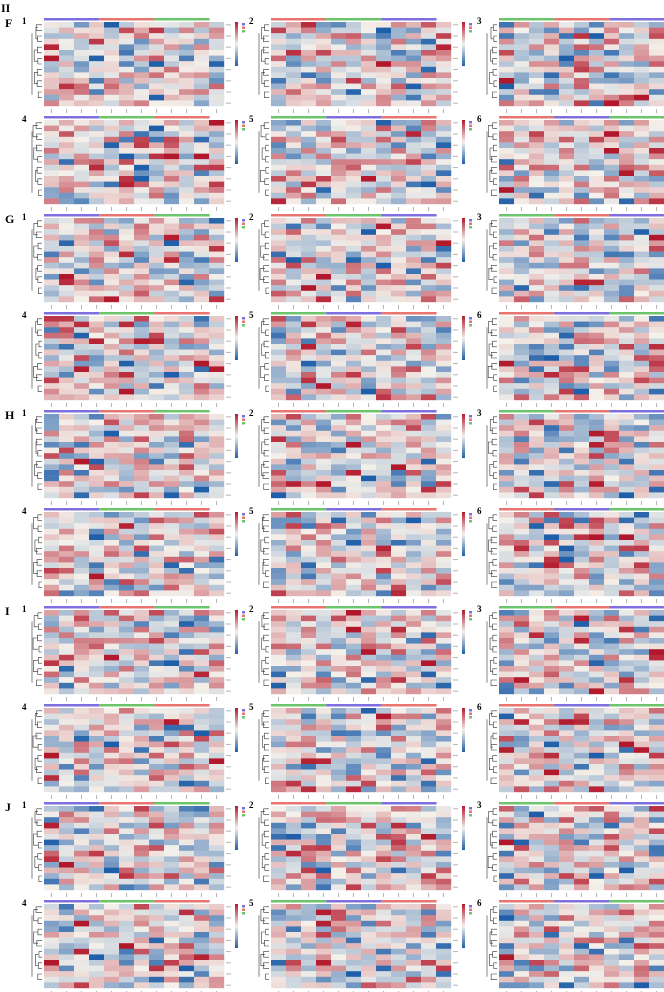 The height and width of the screenshot is (992, 664). What do you see at coordinates (24, 413) in the screenshot?
I see `panel-number: 1` at bounding box center [24, 413].